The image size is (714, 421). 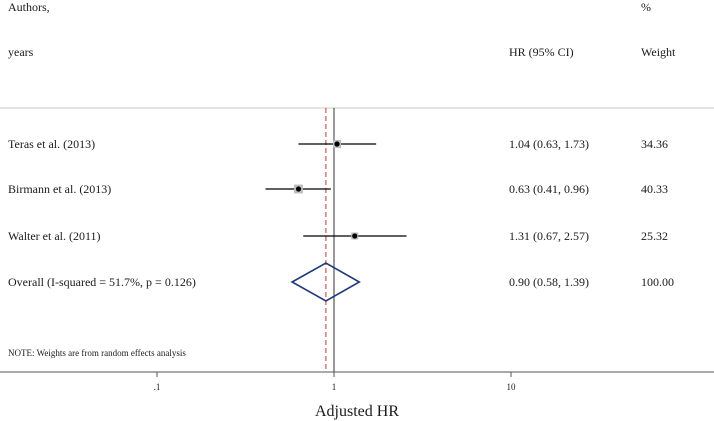 I want to click on overall-hr-ci: 0.90 (0.58, 1.39), so click(x=549, y=282).